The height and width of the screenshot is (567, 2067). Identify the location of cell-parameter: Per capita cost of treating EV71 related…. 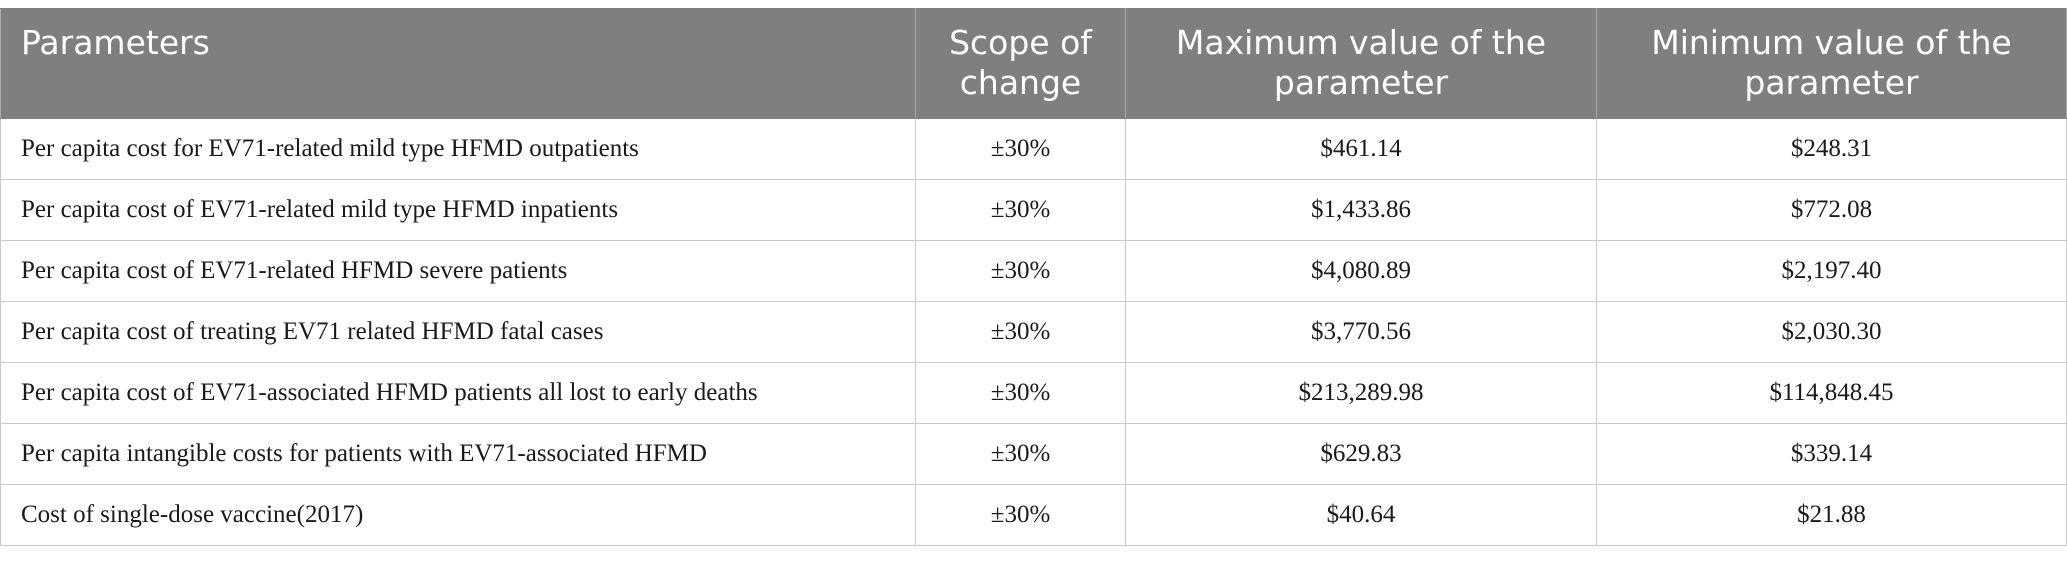
(458, 332).